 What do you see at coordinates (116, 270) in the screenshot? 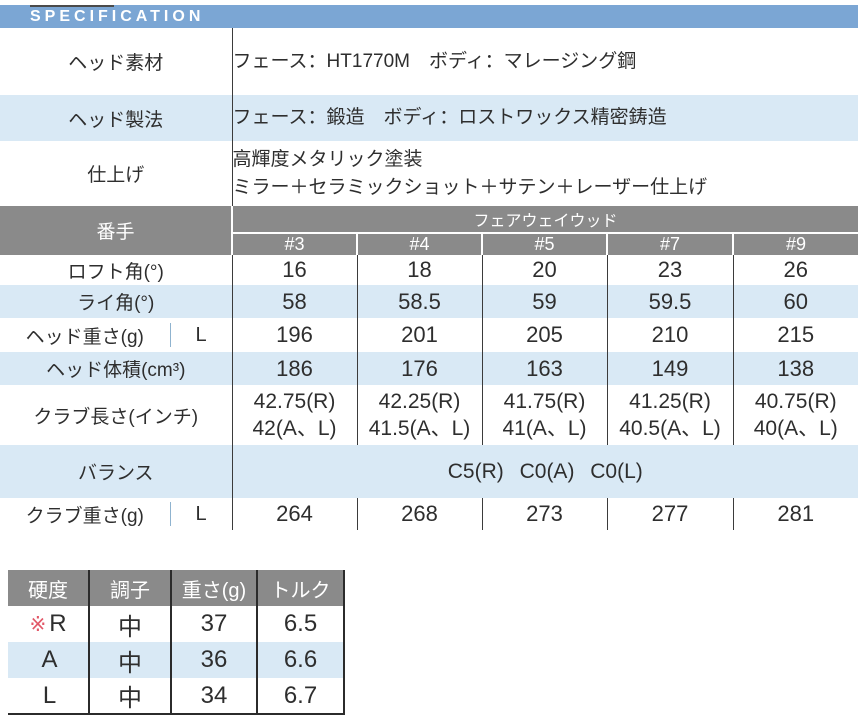
I see `row-label-loft: ロフト角(°)` at bounding box center [116, 270].